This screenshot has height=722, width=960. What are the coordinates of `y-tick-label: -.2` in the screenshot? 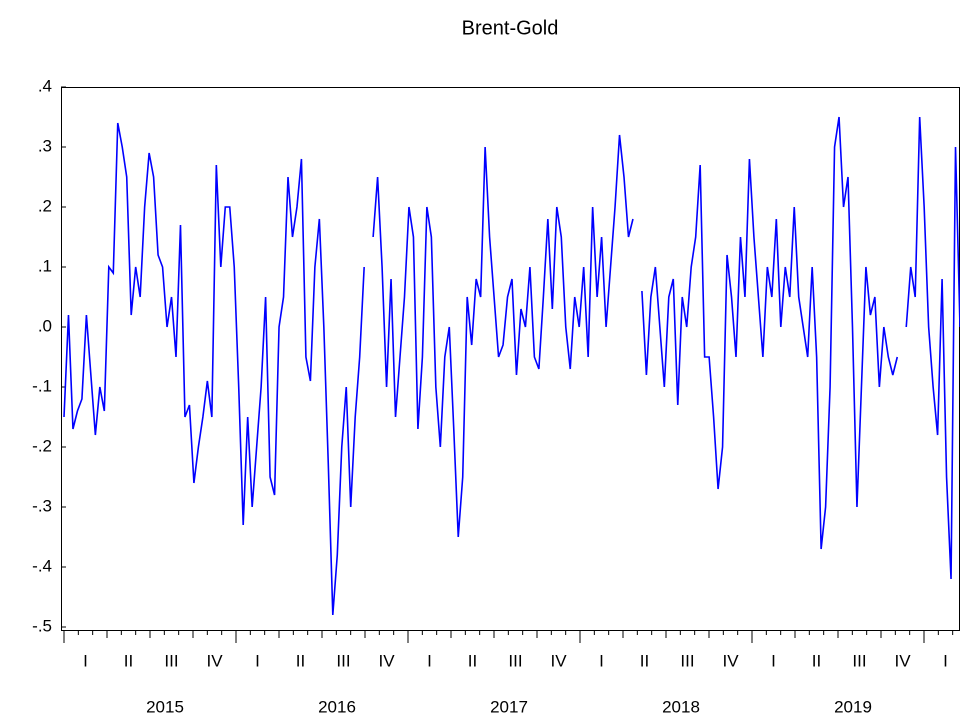 It's located at (42, 445).